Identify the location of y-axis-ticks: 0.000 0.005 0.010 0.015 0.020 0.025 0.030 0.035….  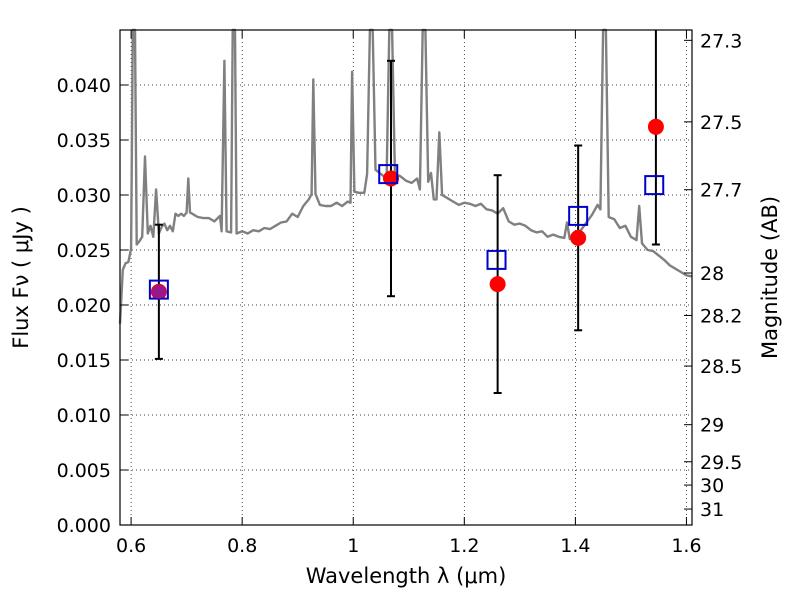
(92, 306).